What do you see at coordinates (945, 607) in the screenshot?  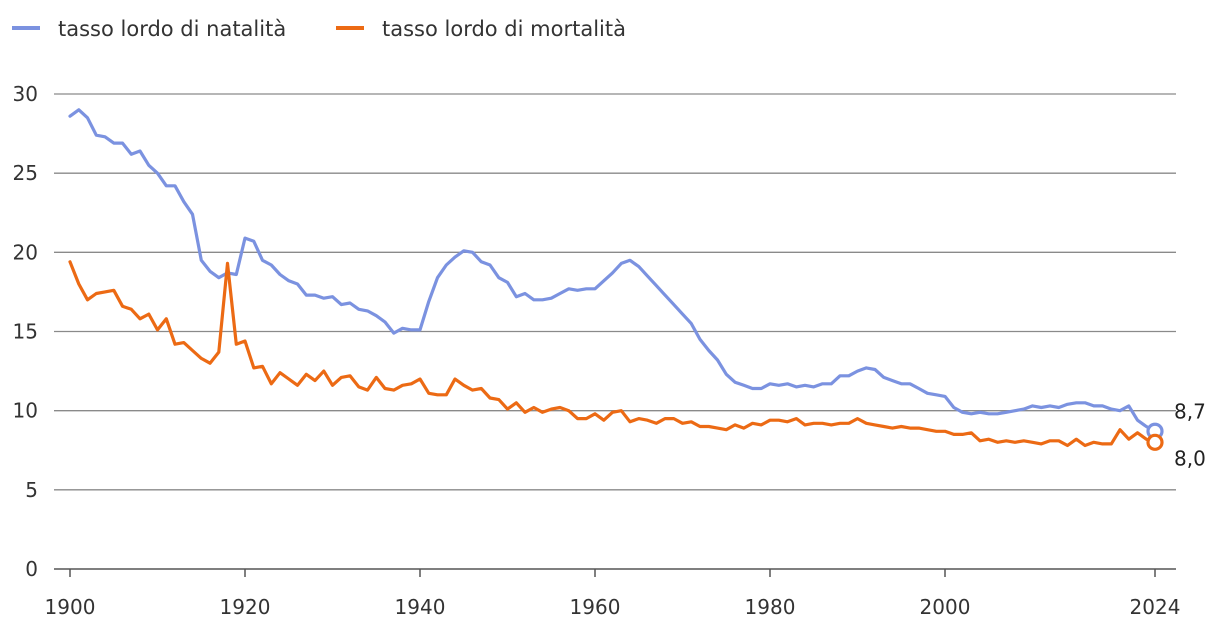 I see `x-tick-label: 2000` at bounding box center [945, 607].